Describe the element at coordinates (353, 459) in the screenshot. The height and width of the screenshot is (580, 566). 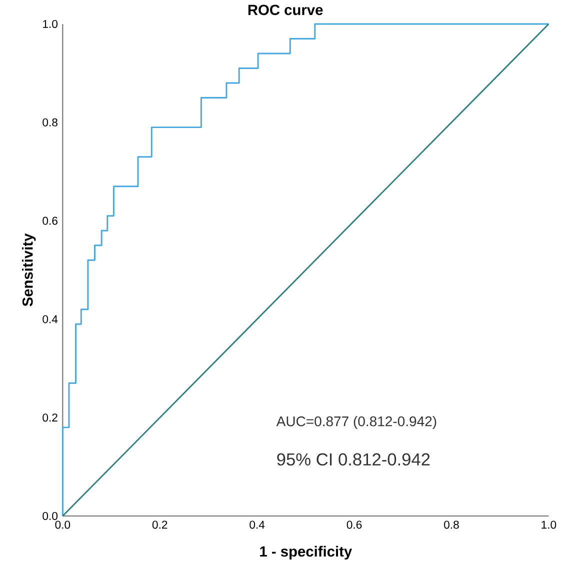
I see `annotation: 95% CI 0.812-0.942` at that location.